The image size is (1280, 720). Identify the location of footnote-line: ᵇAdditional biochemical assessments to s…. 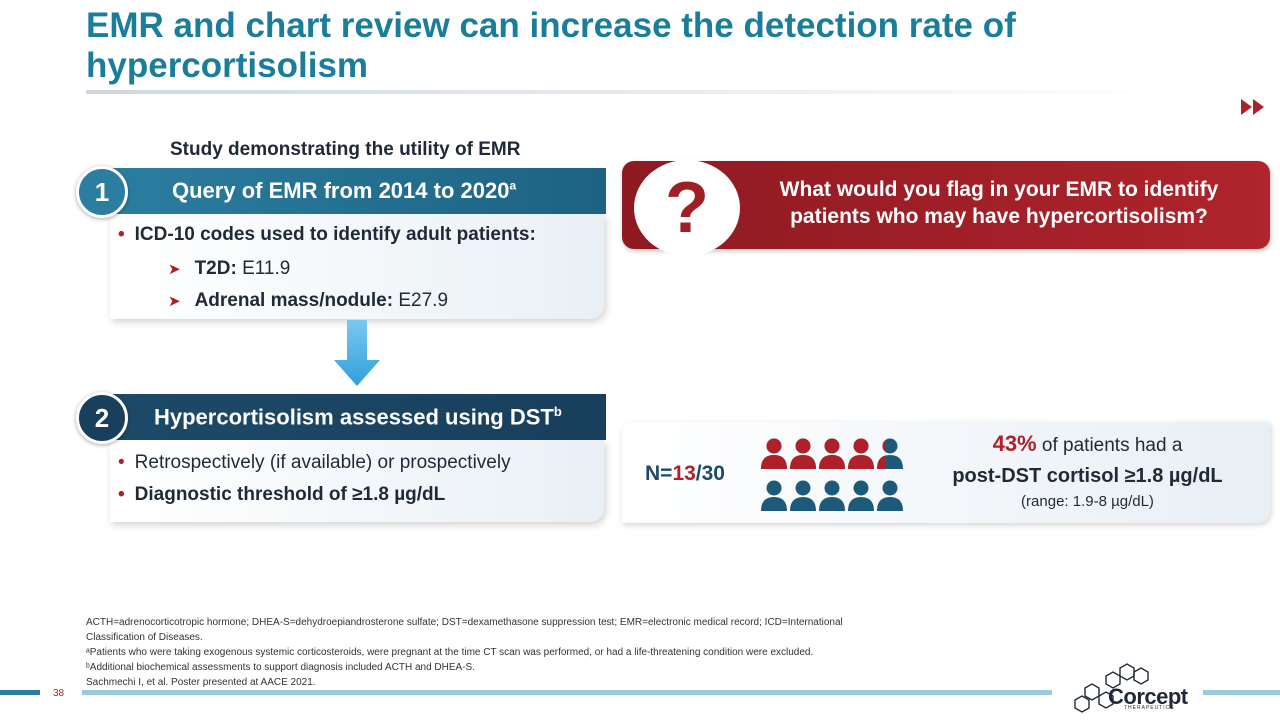
(280, 667).